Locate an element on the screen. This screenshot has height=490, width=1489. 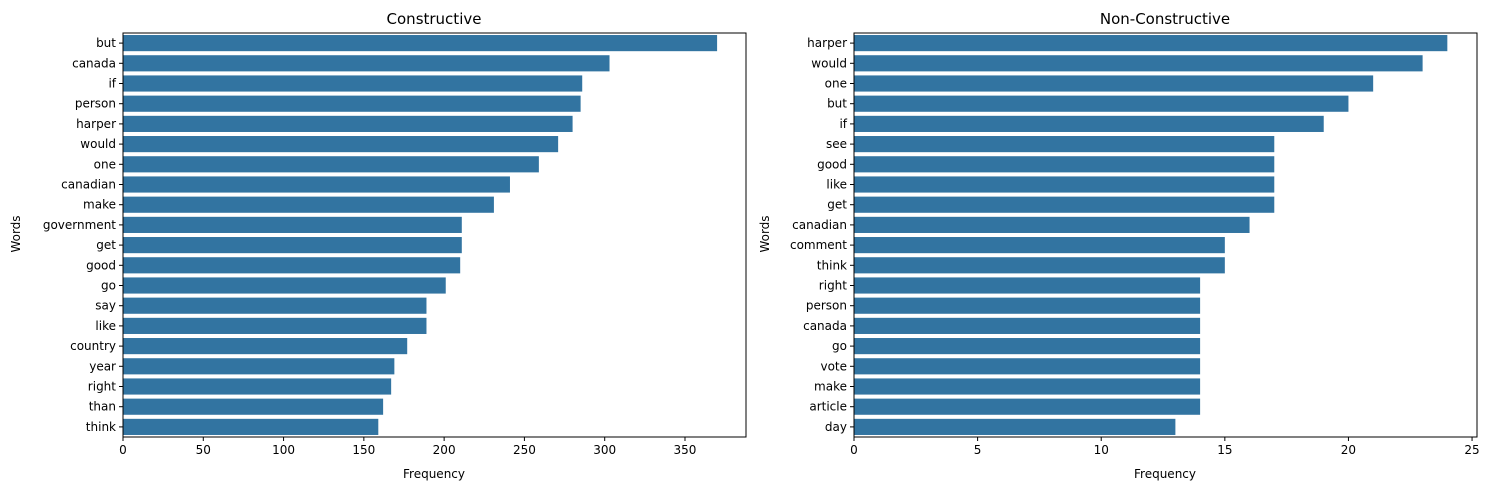
x-tick-label: 25 is located at coordinates (1471, 450).